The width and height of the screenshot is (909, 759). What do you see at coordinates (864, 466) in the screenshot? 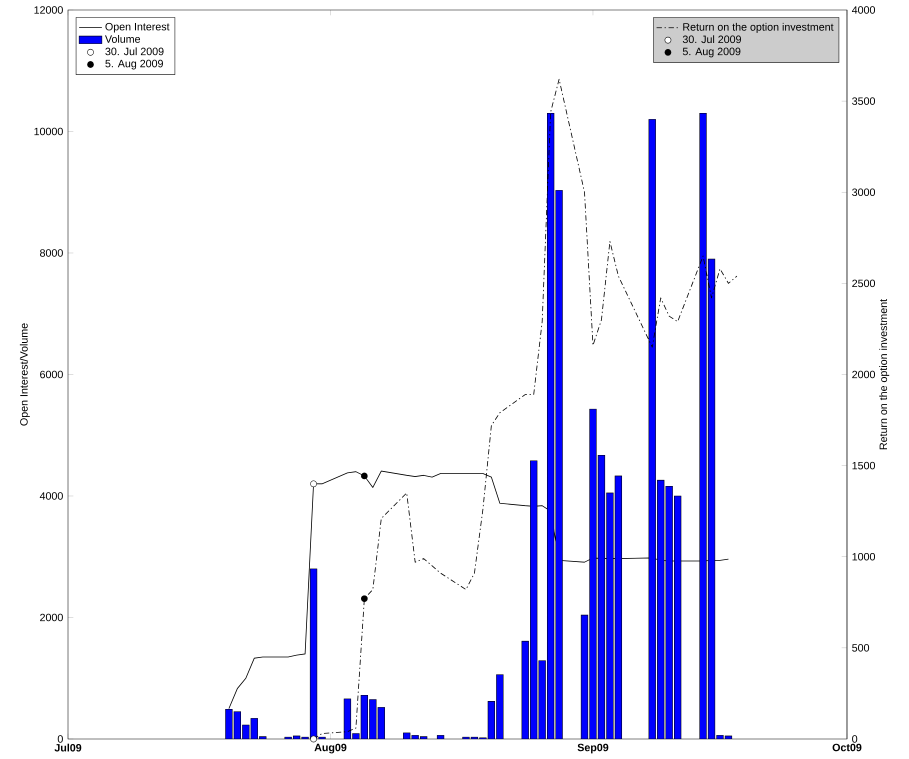
I see `y2-tick-label: 1500` at bounding box center [864, 466].